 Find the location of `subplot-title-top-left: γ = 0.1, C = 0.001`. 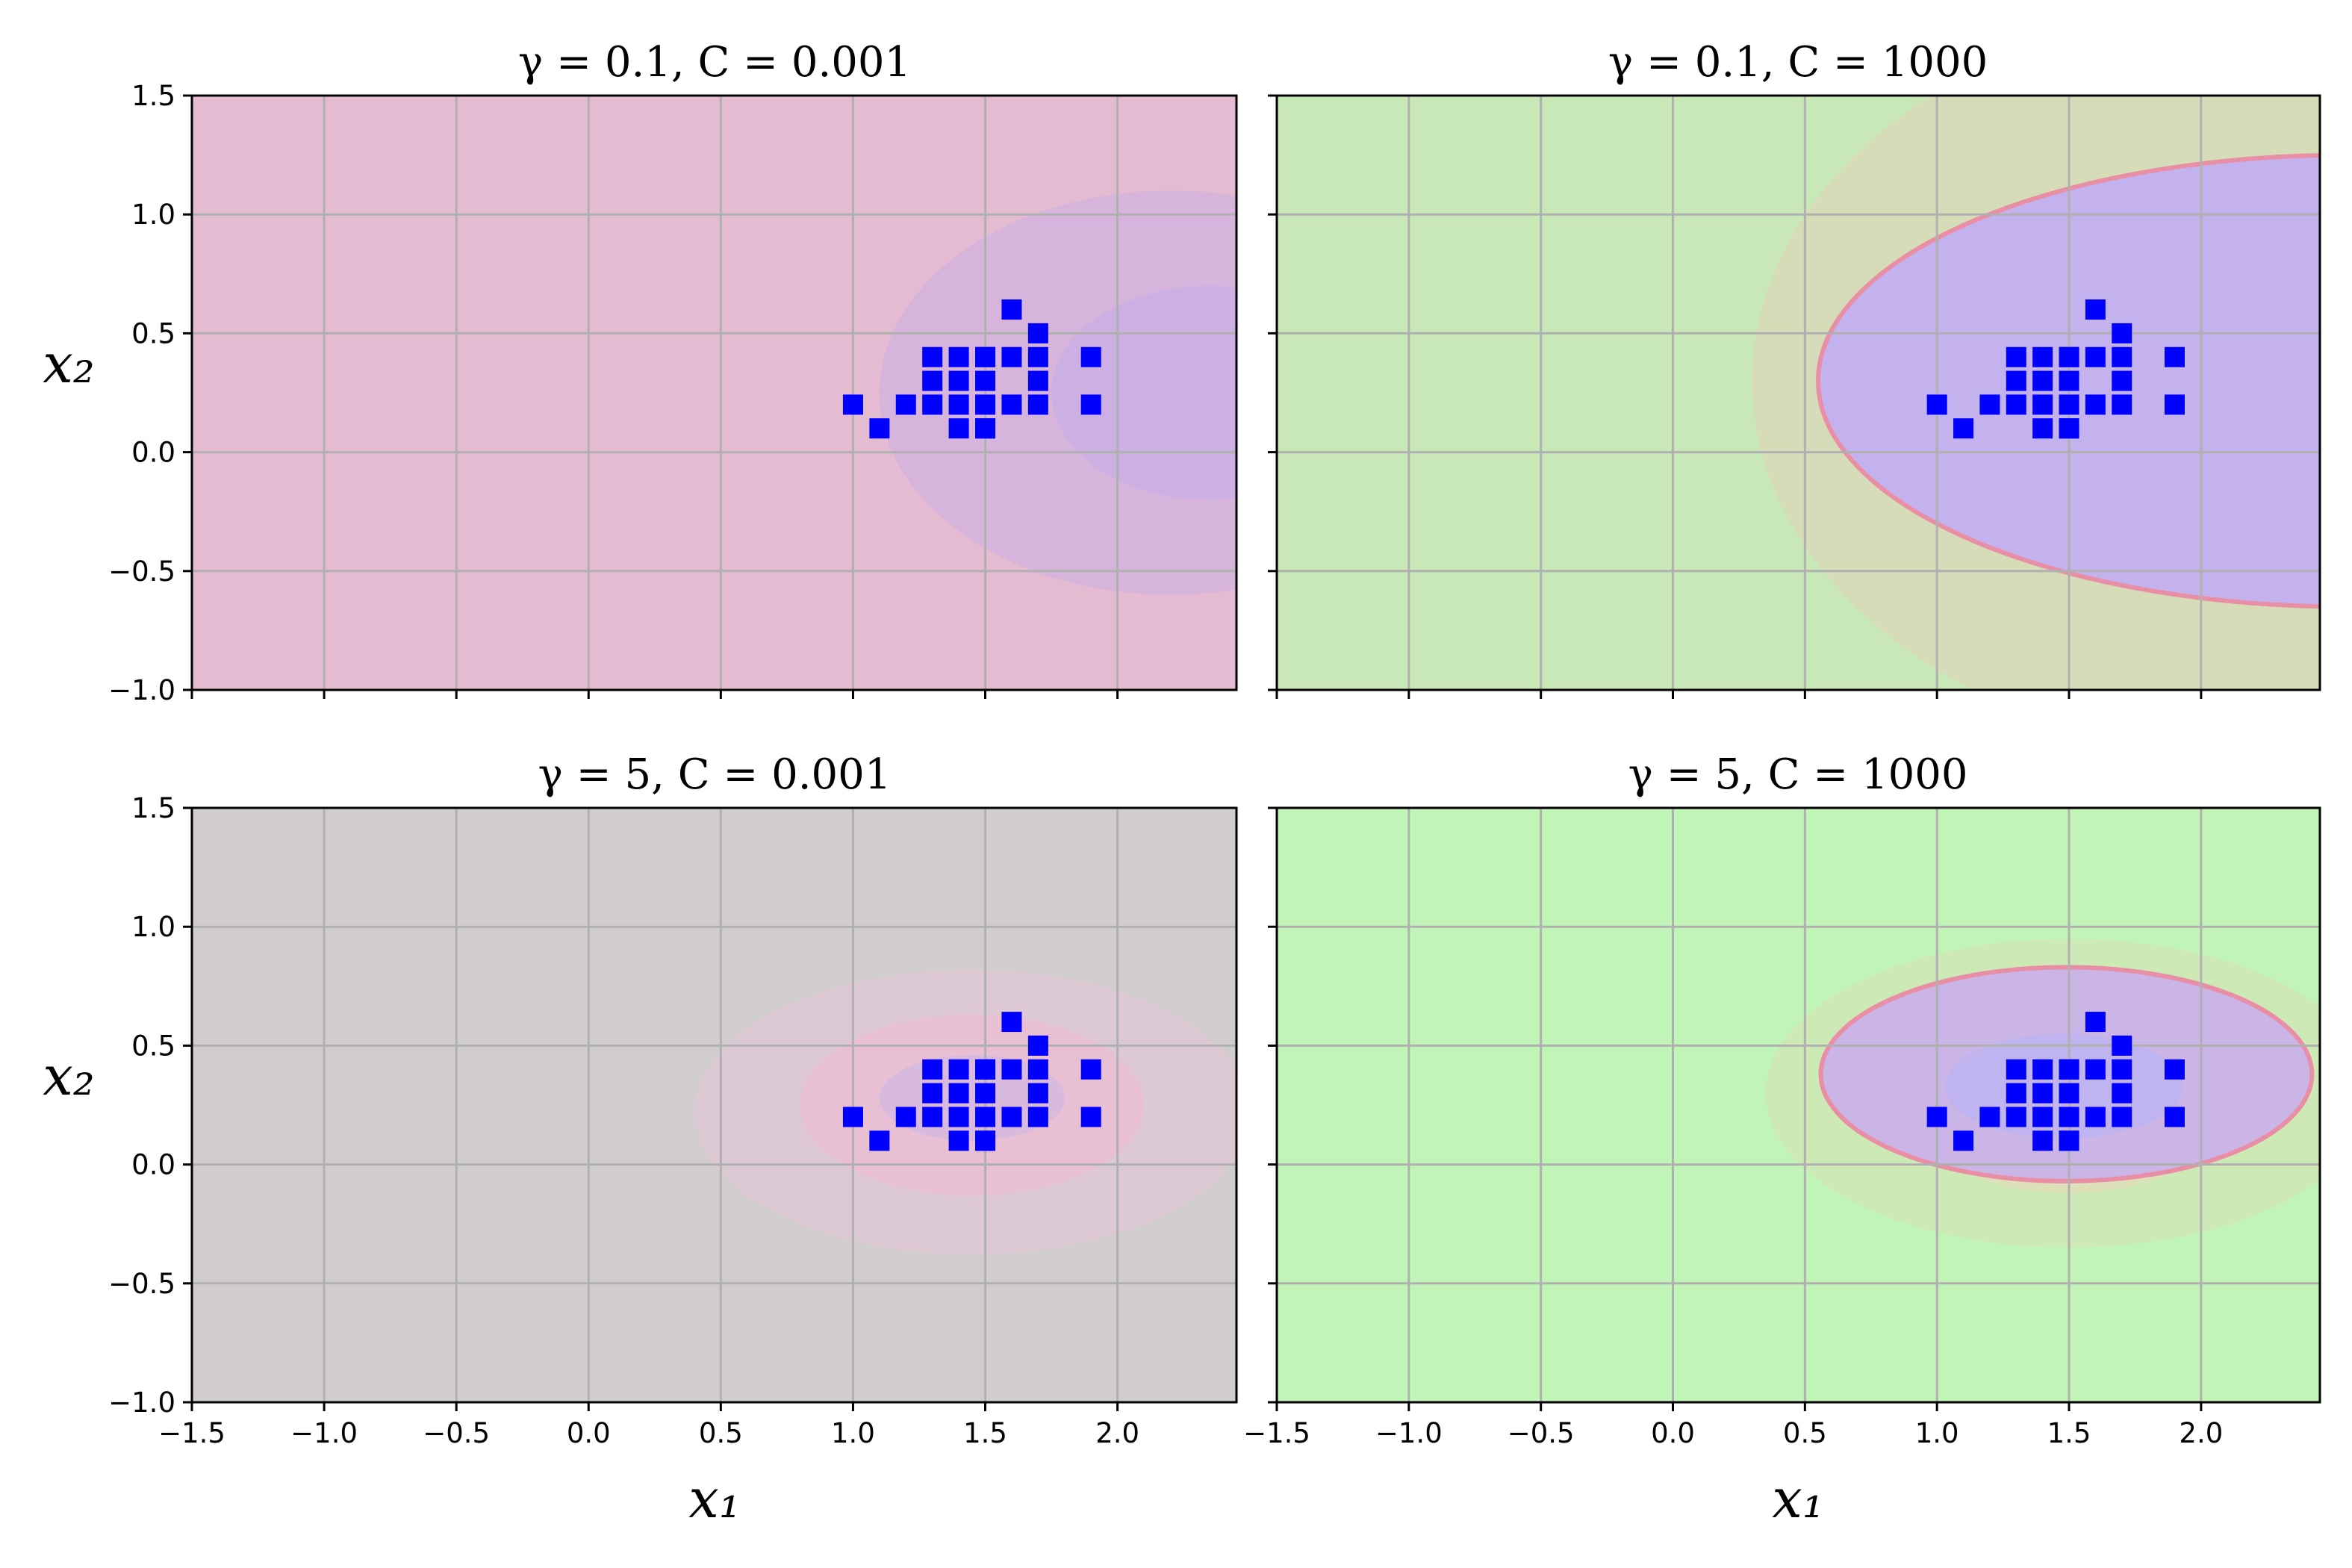

subplot-title-top-left: γ = 0.1, C = 0.001 is located at coordinates (714, 62).